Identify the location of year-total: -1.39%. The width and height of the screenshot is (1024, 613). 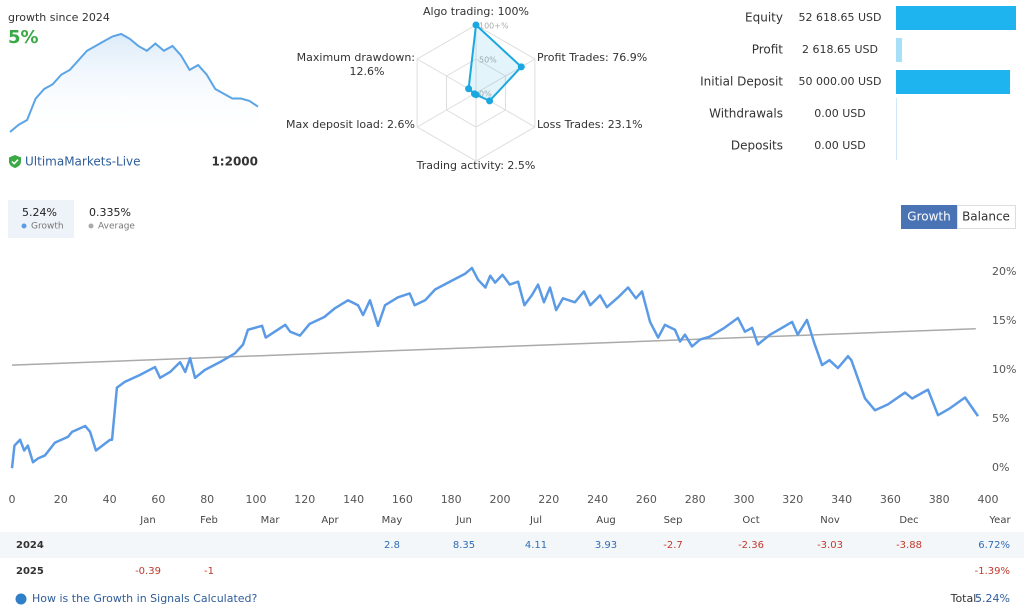
(992, 571).